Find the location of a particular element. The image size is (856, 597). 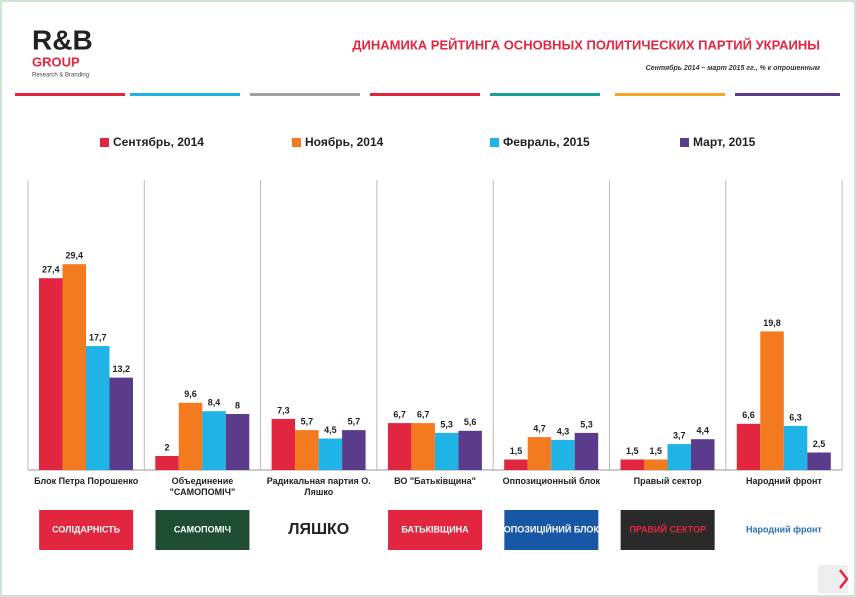

category-label-box: Объединение "САМОПОМІЧ" is located at coordinates (202, 486).